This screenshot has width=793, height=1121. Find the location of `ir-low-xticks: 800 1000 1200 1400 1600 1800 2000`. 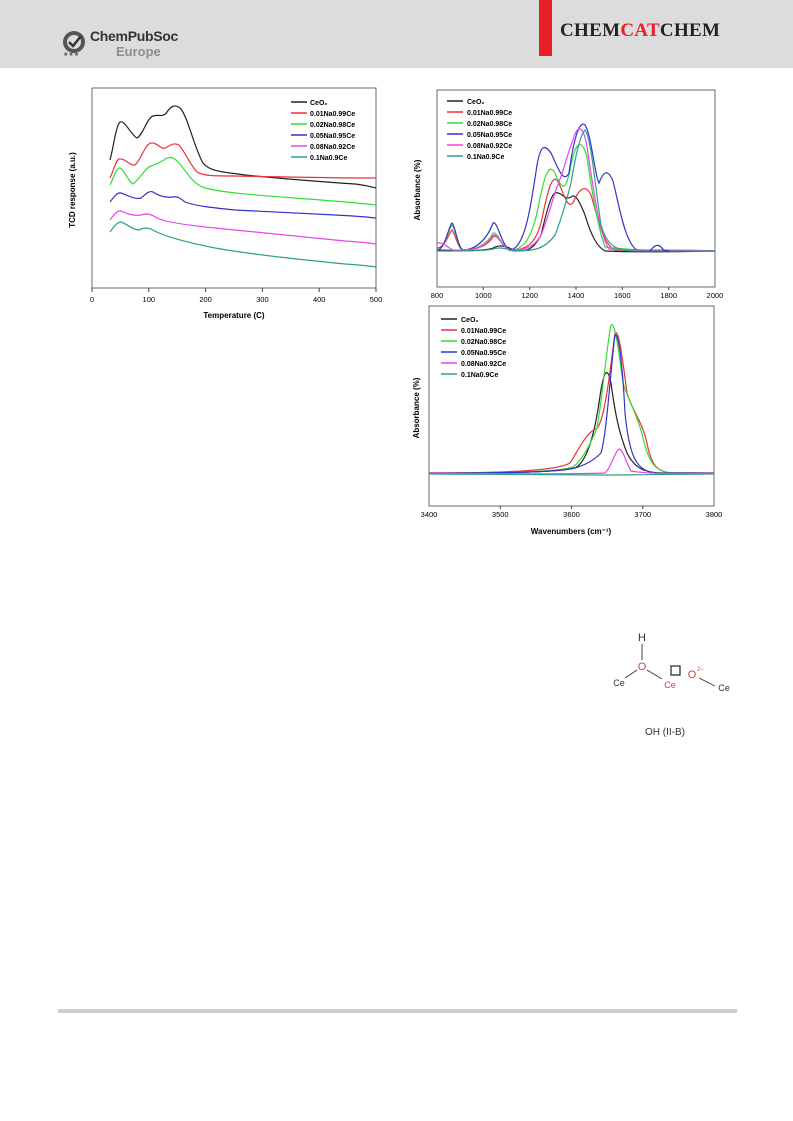

ir-low-xticks: 800 1000 1200 1400 1600 1800 2000 is located at coordinates (577, 293).